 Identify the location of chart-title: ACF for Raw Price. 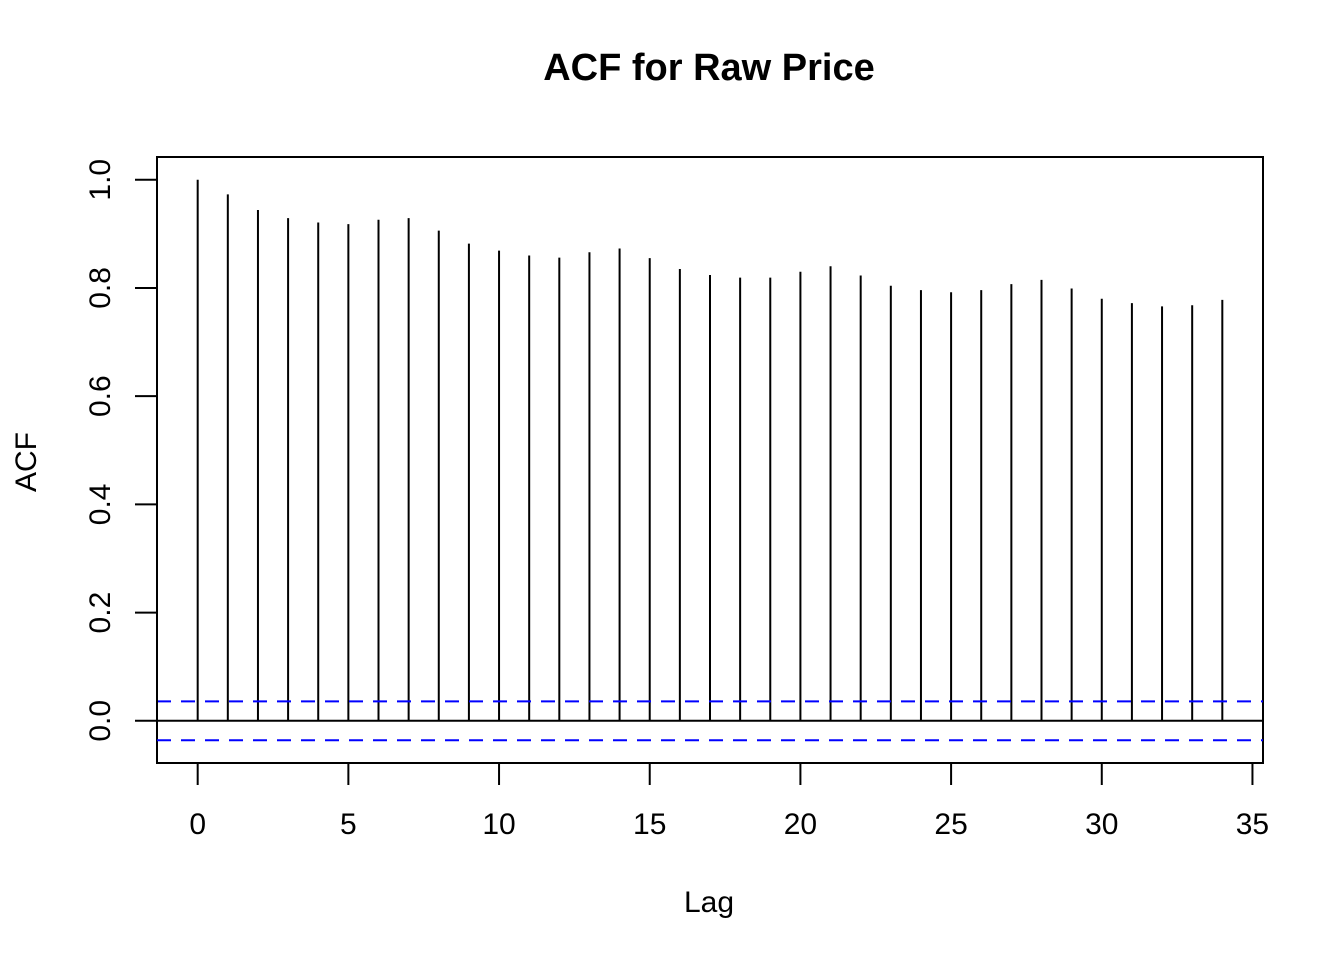
(709, 68).